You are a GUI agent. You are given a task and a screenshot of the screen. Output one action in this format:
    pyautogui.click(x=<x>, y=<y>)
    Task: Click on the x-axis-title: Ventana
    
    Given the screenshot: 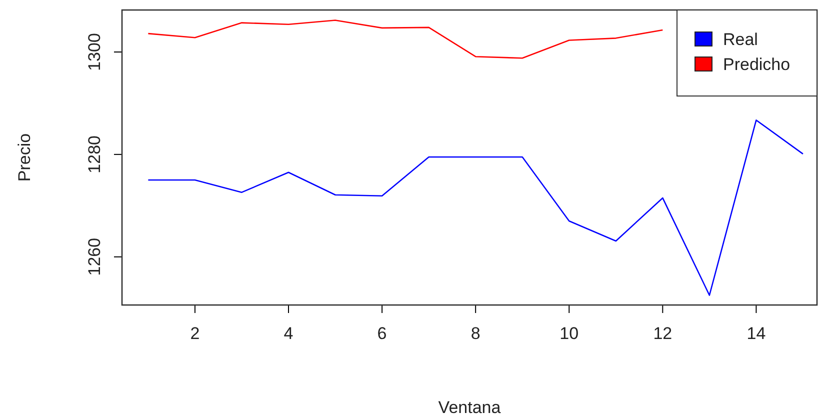 What is the action you would take?
    pyautogui.click(x=470, y=407)
    